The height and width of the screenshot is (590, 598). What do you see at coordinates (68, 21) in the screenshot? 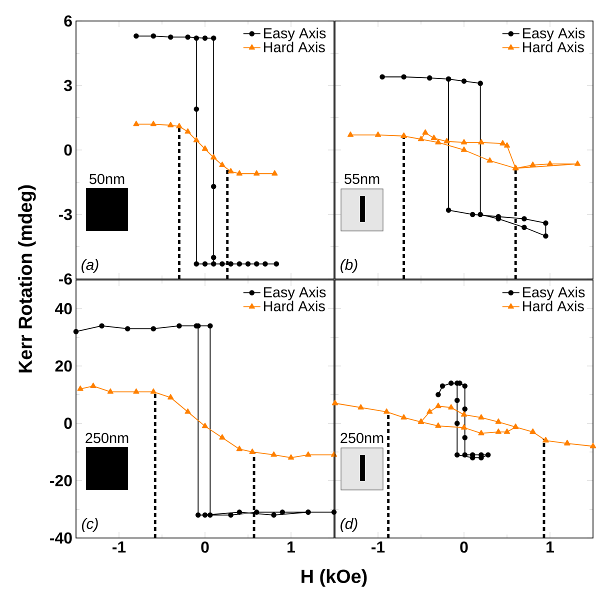
I see `y-tick-label: 6` at bounding box center [68, 21].